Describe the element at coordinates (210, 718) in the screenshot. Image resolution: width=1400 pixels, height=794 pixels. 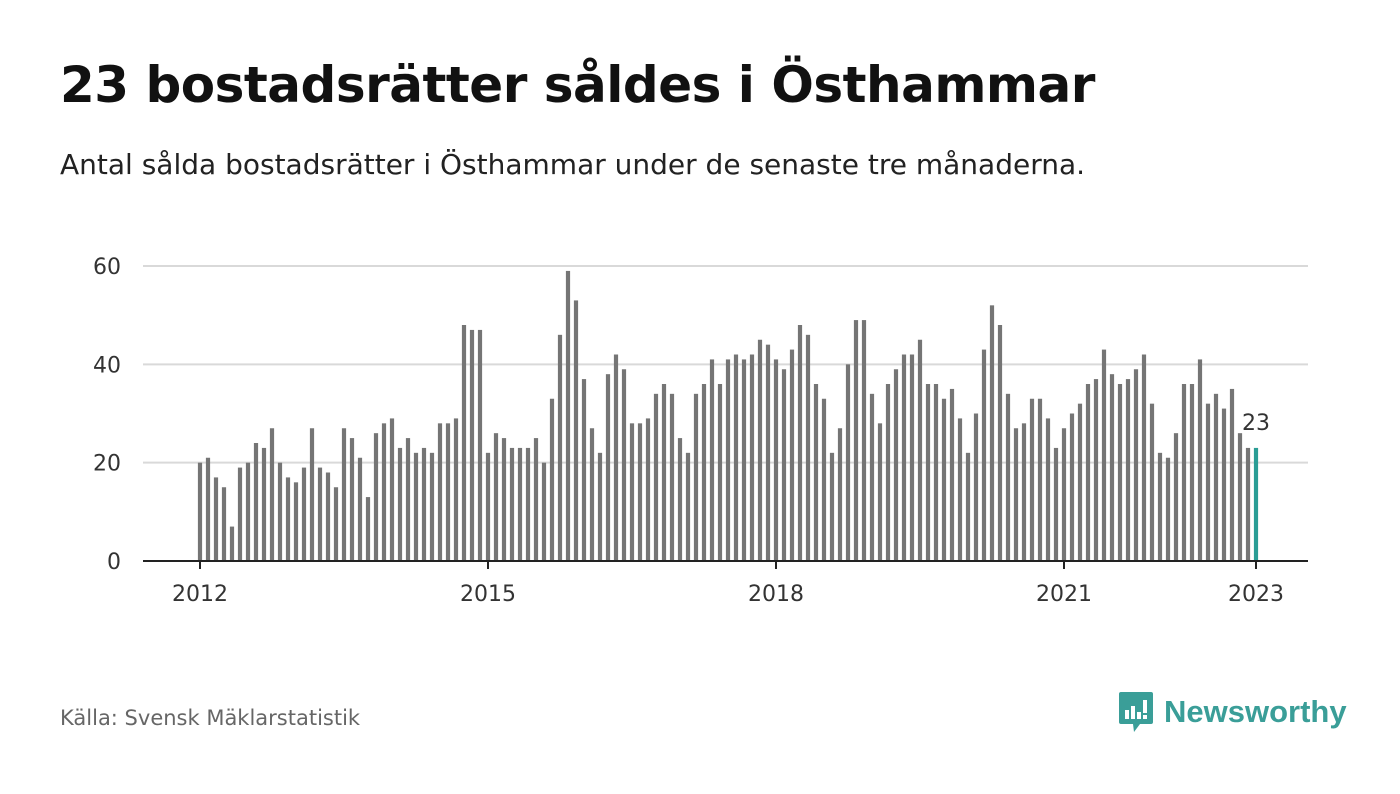
I see `source-note: Källa: Svensk Mäklarstatistik` at that location.